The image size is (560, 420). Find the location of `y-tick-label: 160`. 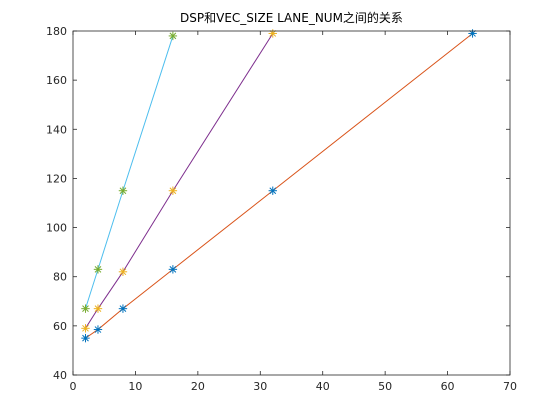

y-tick-label: 160 is located at coordinates (56, 80).